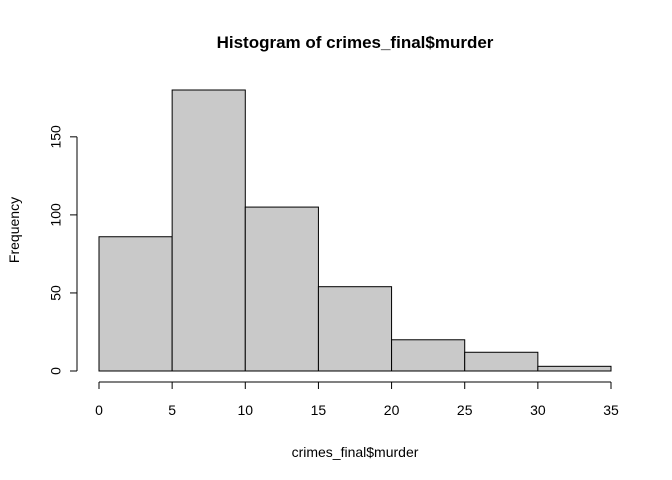  What do you see at coordinates (56, 137) in the screenshot?
I see `y-tick-label-3: 150` at bounding box center [56, 137].